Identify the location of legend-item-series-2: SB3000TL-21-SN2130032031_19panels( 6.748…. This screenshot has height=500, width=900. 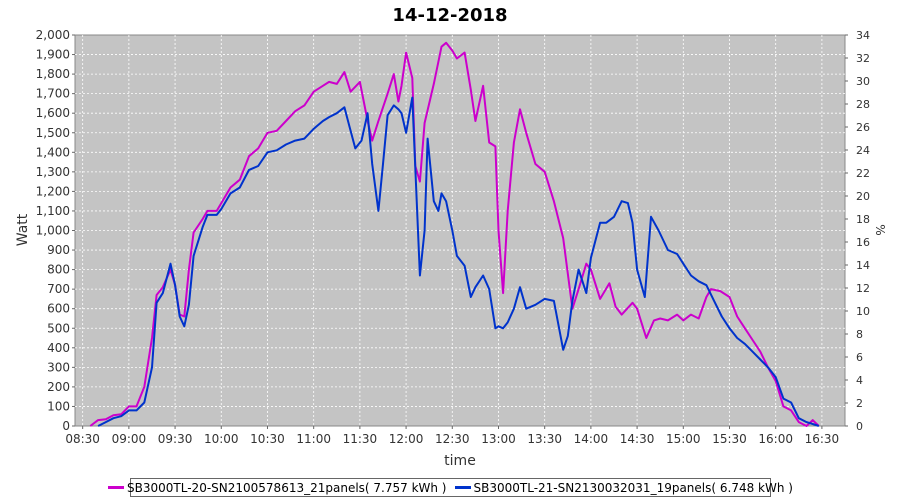
(623, 487).